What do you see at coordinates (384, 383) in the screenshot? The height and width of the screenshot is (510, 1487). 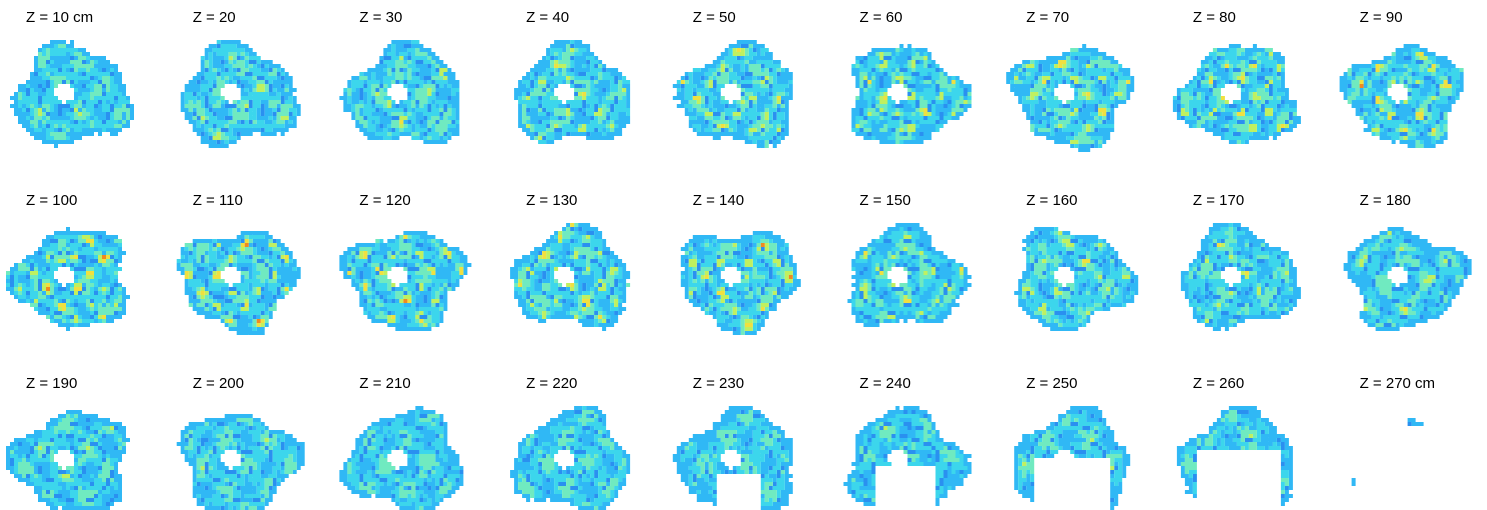 I see `panel-label: Z = 210` at bounding box center [384, 383].